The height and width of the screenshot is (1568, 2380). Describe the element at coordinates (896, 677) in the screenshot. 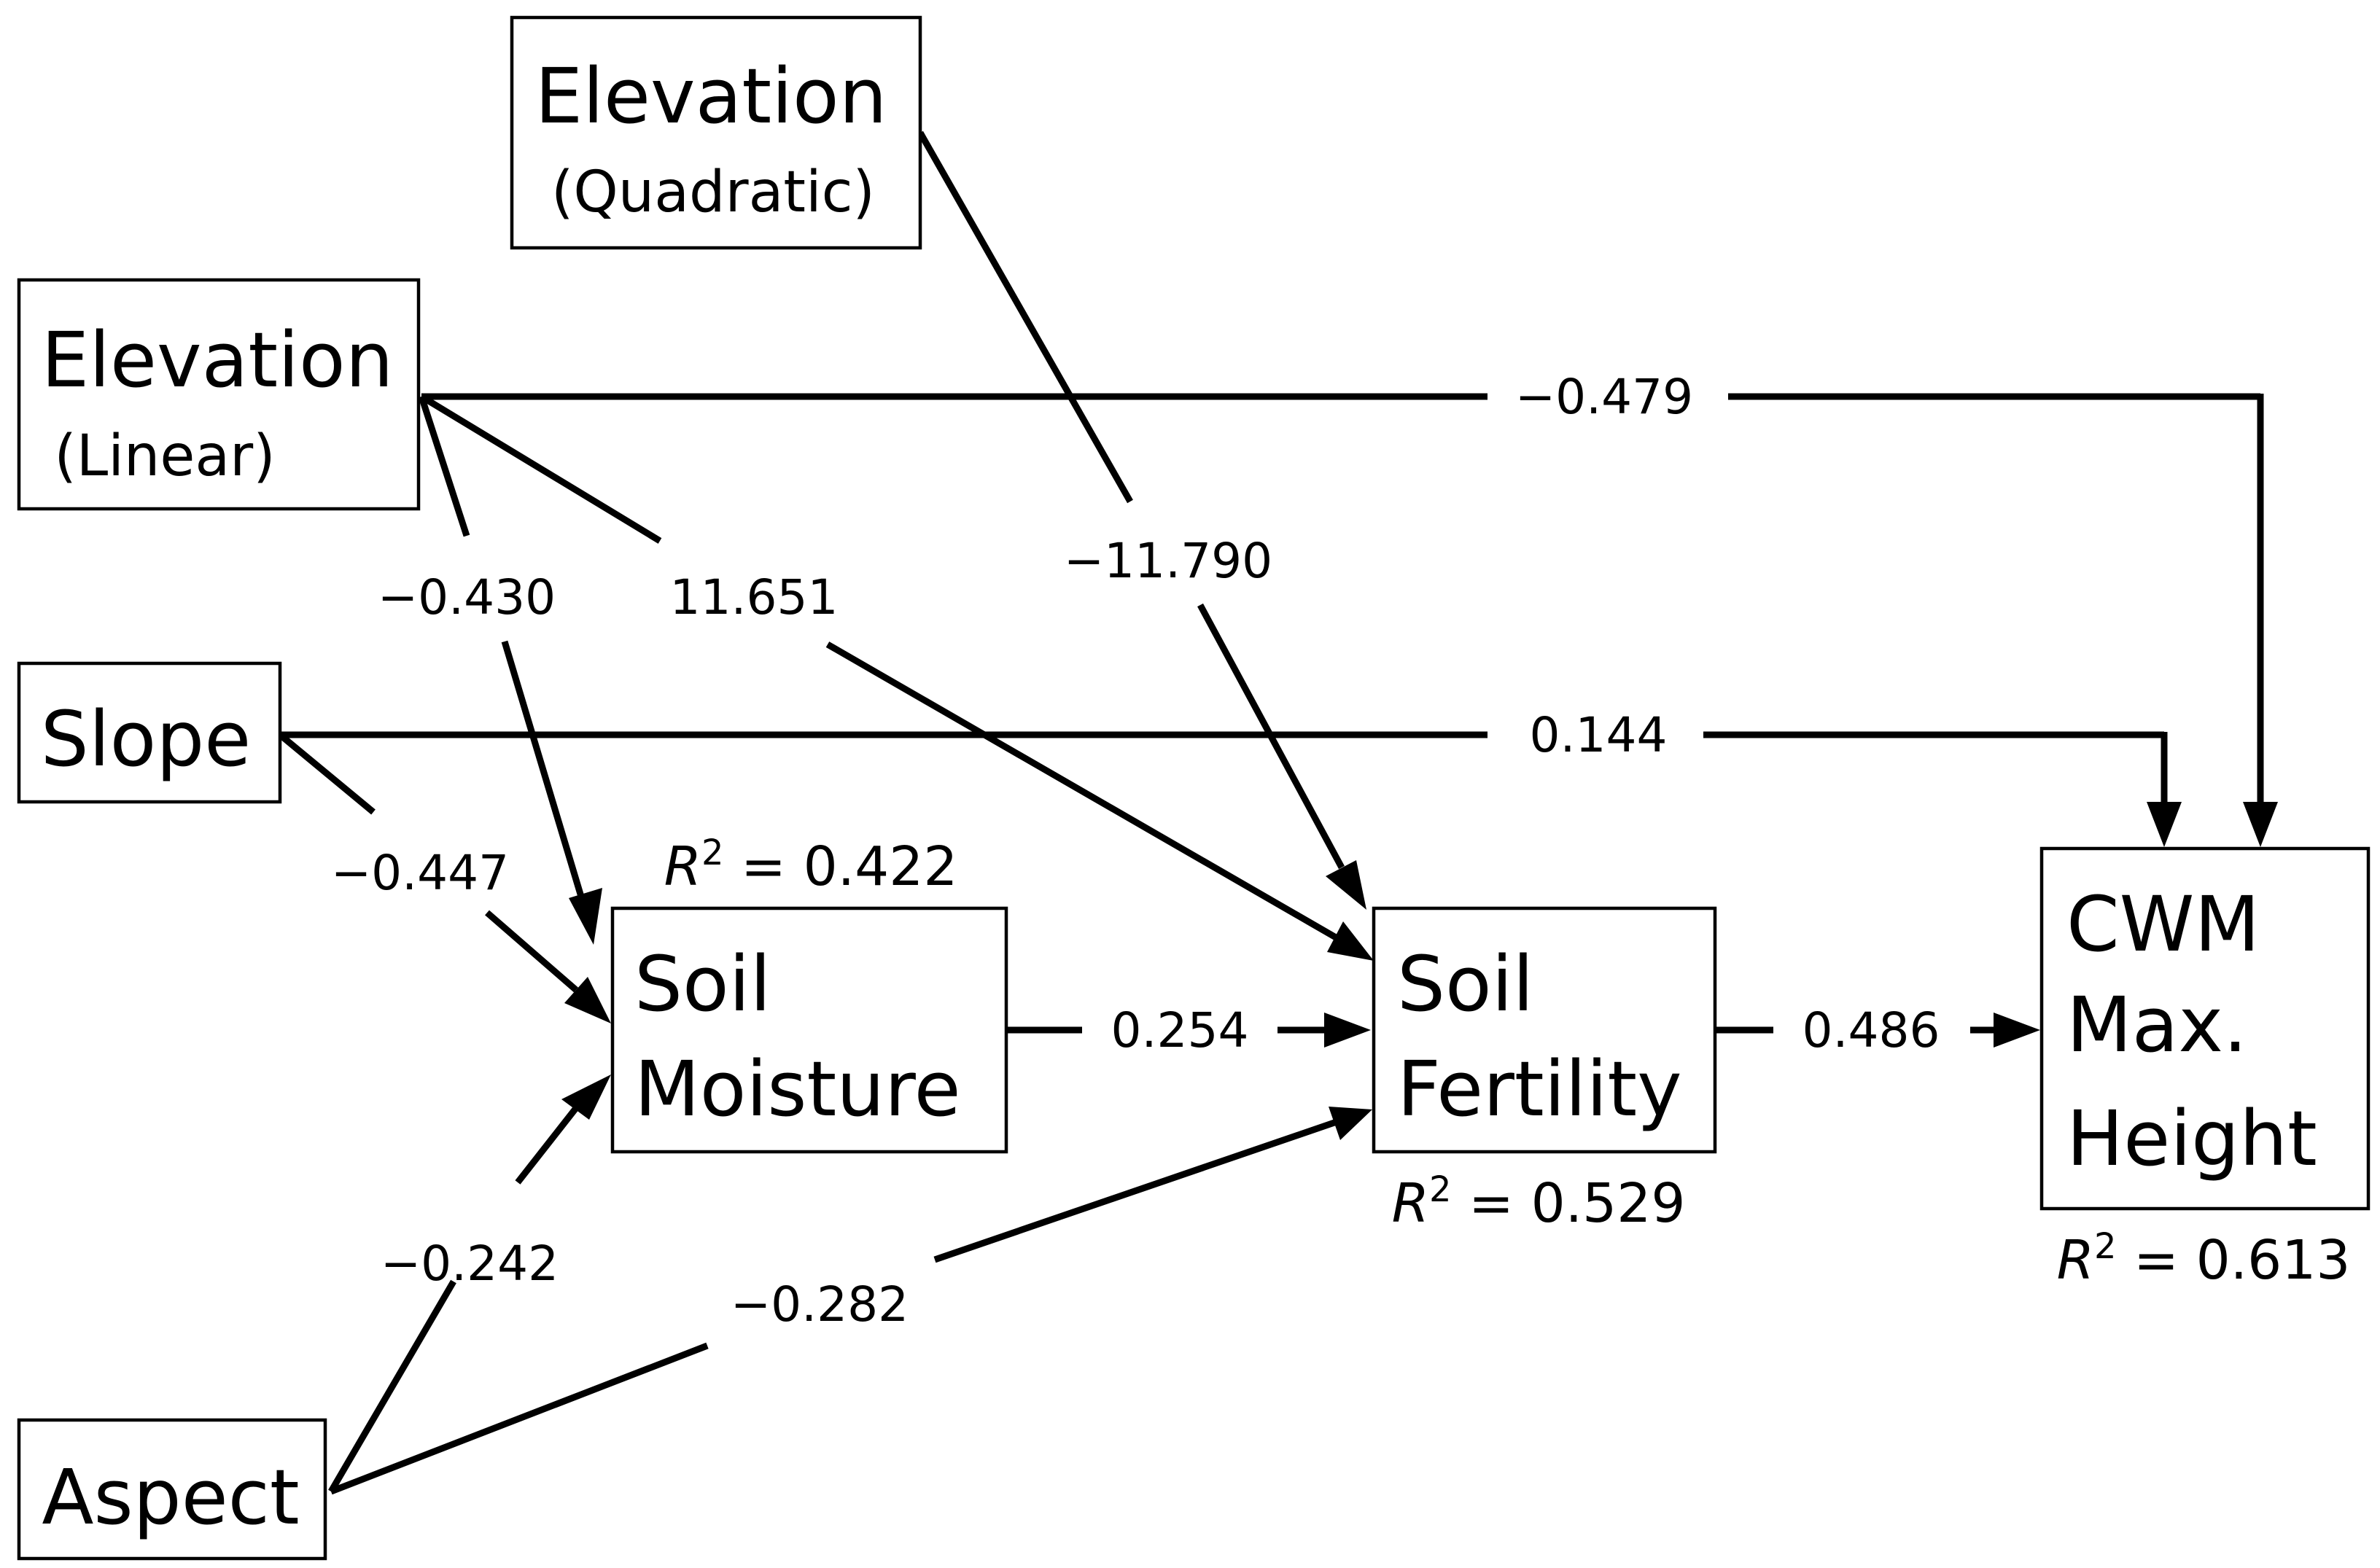

I see `path-elev-linear-to-fertility` at that location.